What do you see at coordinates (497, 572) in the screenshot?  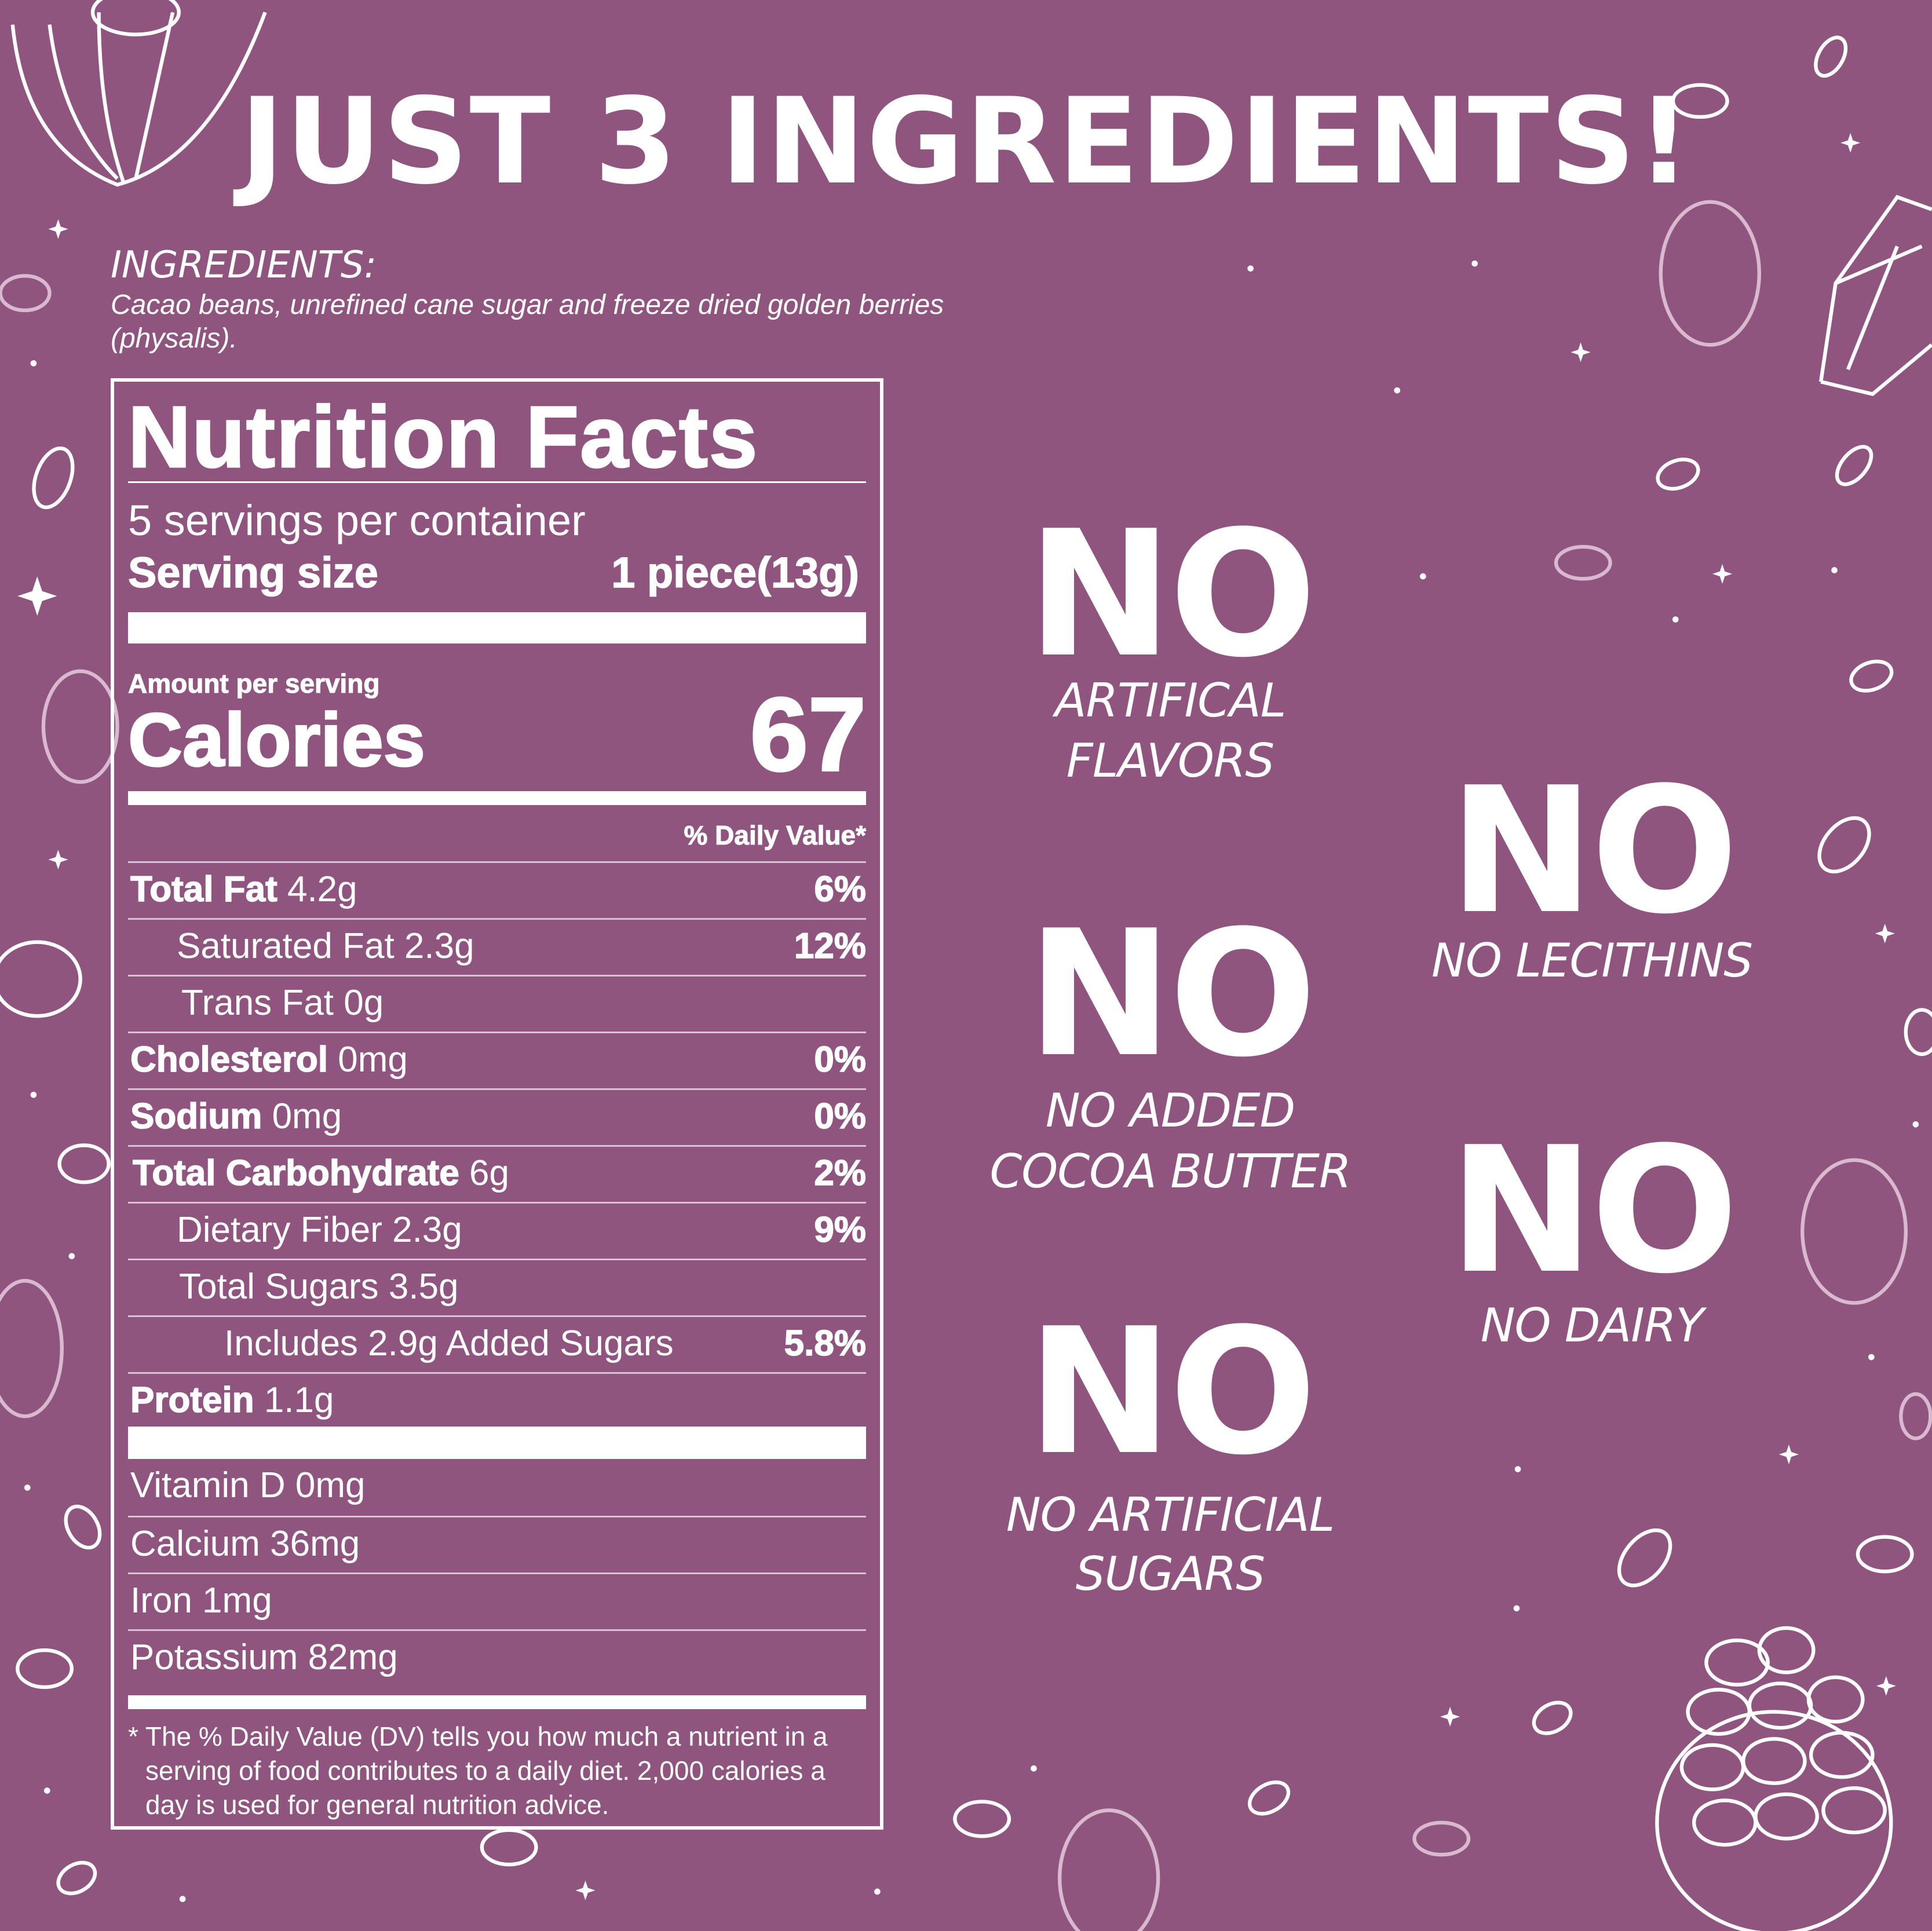 I see `serving-size-row: Serving size 1 piece(13g)` at bounding box center [497, 572].